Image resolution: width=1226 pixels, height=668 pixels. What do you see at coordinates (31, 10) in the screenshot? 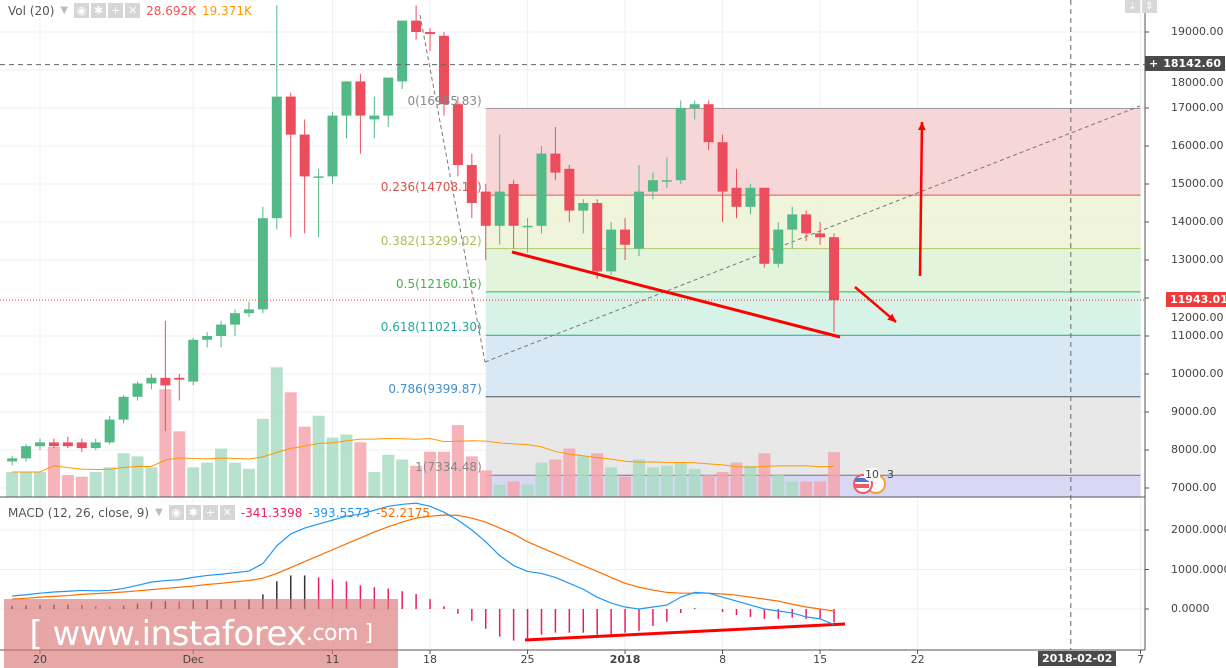
I see `volume-title: Vol (20)` at bounding box center [31, 10].